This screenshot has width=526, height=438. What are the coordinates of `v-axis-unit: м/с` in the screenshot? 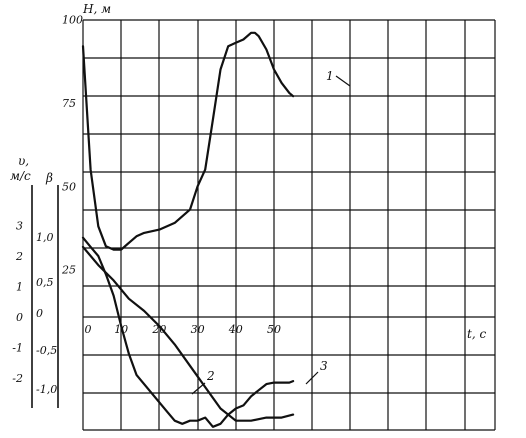 It's located at (20, 176).